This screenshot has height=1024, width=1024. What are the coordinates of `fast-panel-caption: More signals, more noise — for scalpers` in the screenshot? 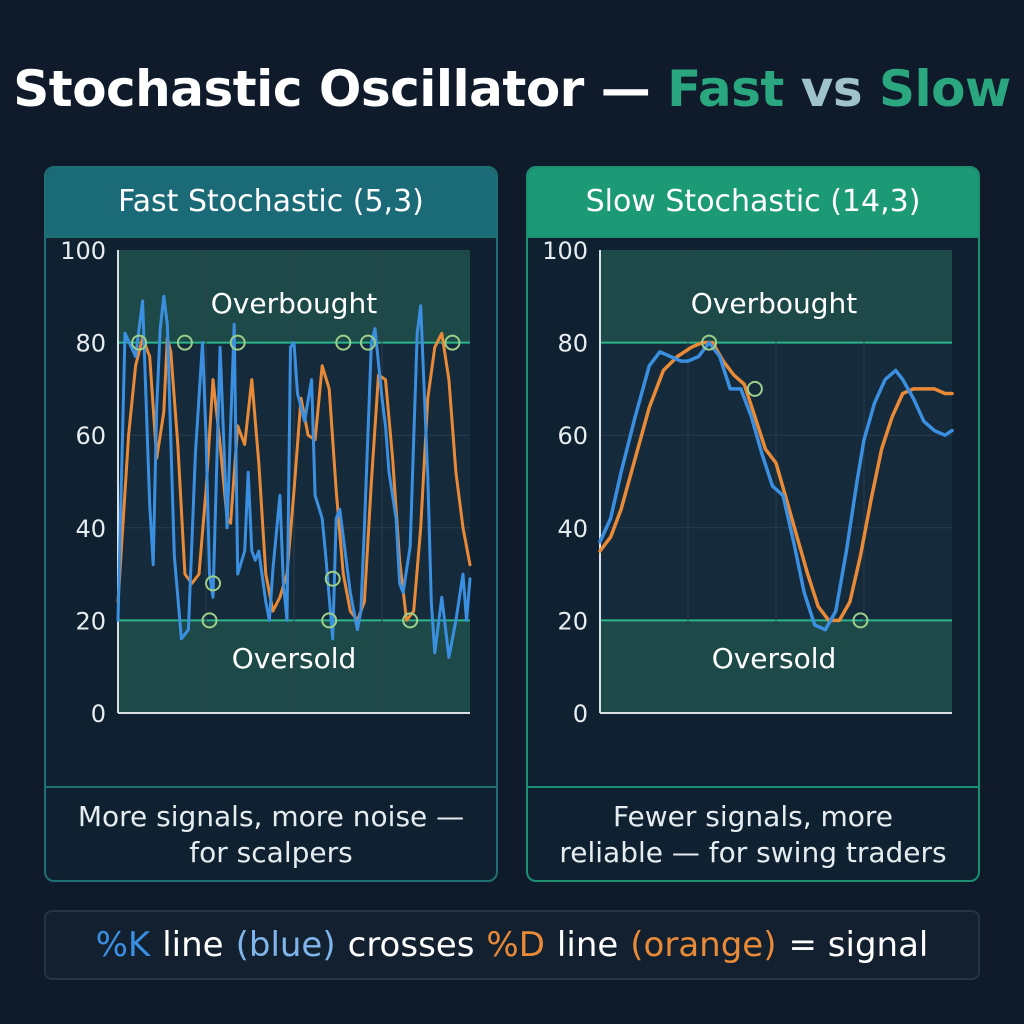 It's located at (271, 833).